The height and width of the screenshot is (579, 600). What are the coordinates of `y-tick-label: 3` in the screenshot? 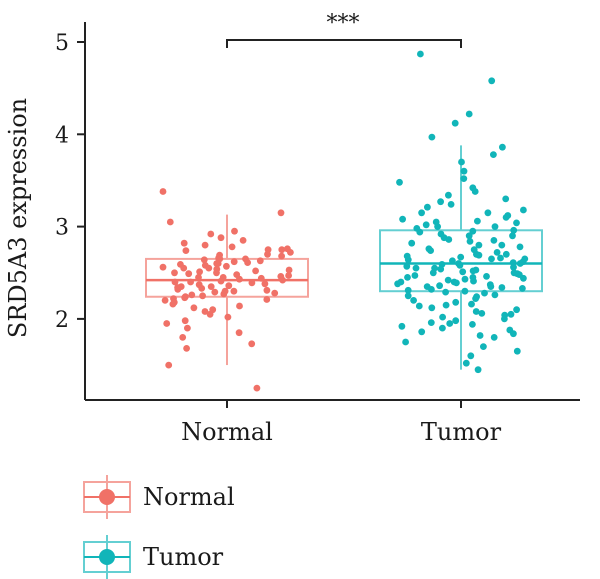 It's located at (62, 228).